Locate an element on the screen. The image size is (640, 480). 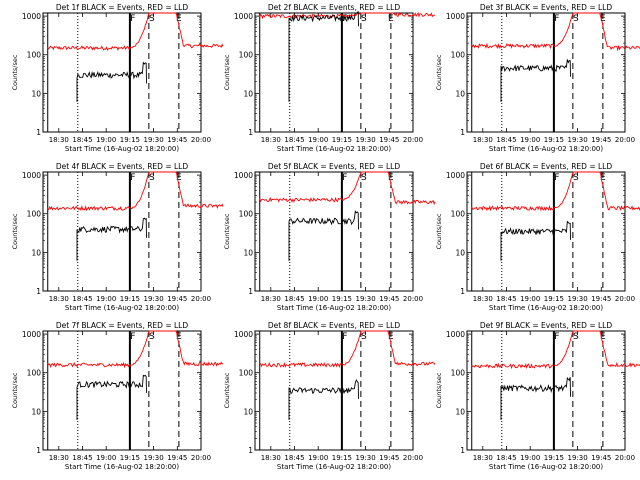
chart-title: Det 9f BLACK = Events, RED = LLD is located at coordinates (546, 325).